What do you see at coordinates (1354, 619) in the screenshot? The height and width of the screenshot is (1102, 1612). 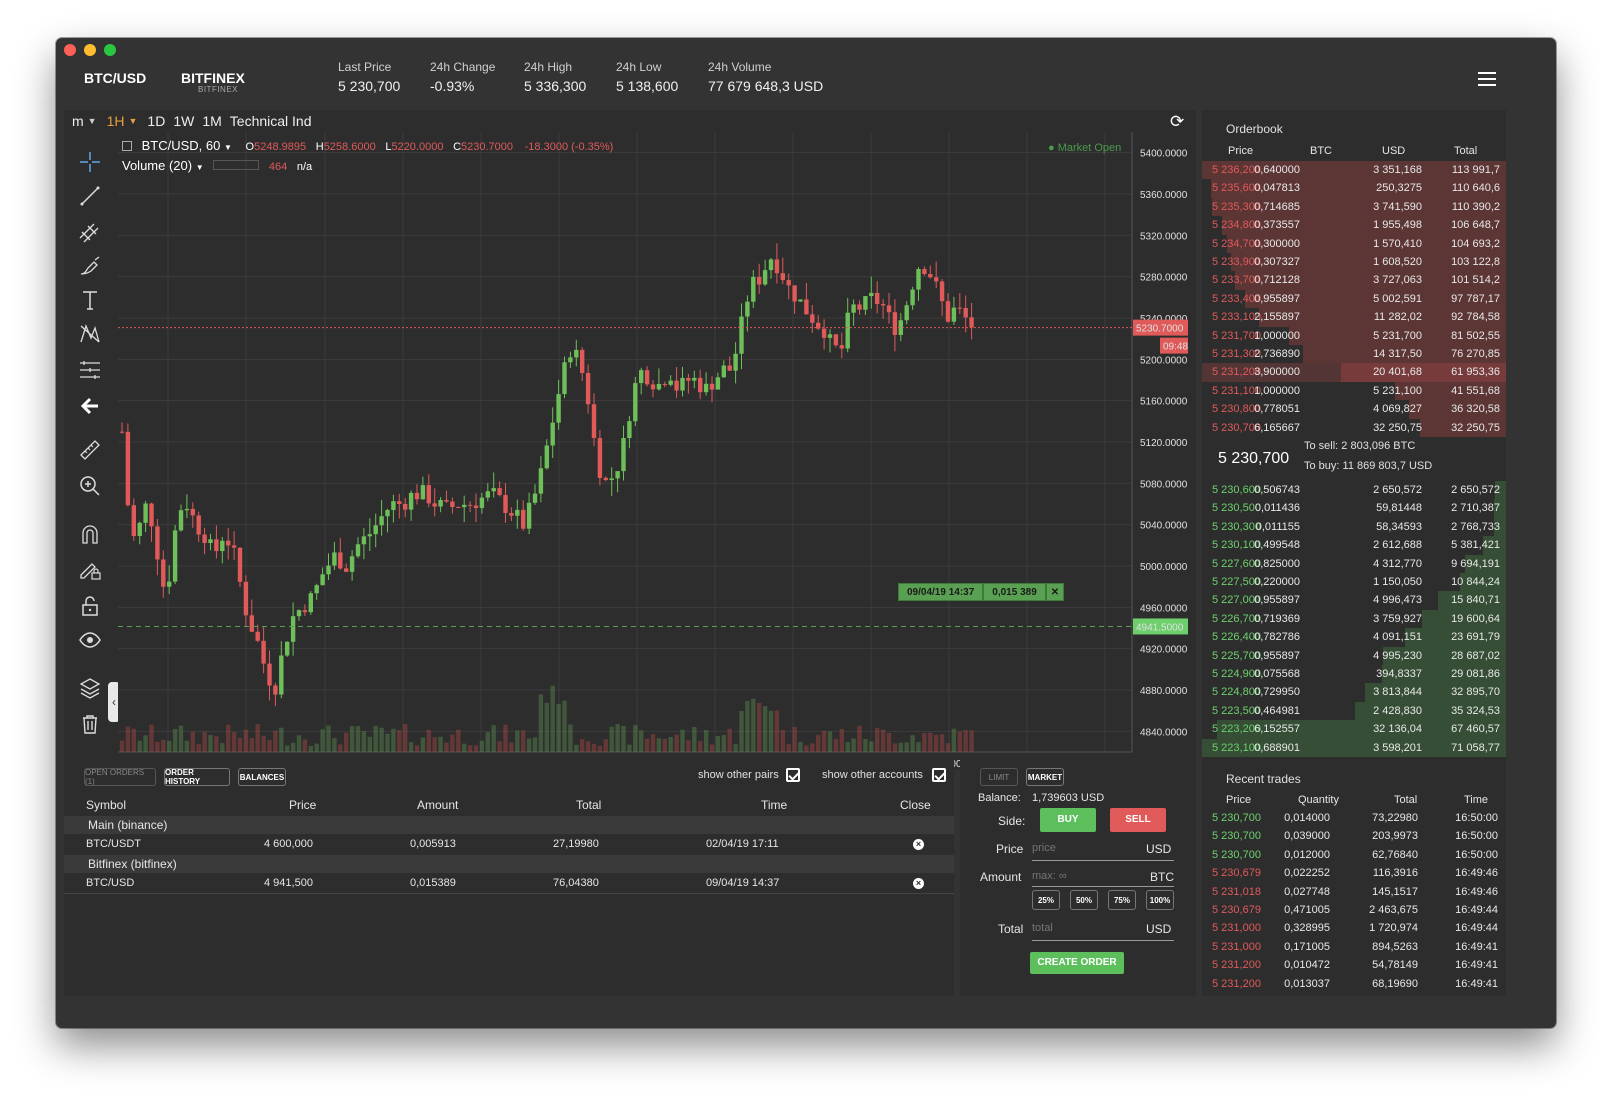 I see `bid-row: 5 226,700 0,719369 3 759,927 19 600,64` at bounding box center [1354, 619].